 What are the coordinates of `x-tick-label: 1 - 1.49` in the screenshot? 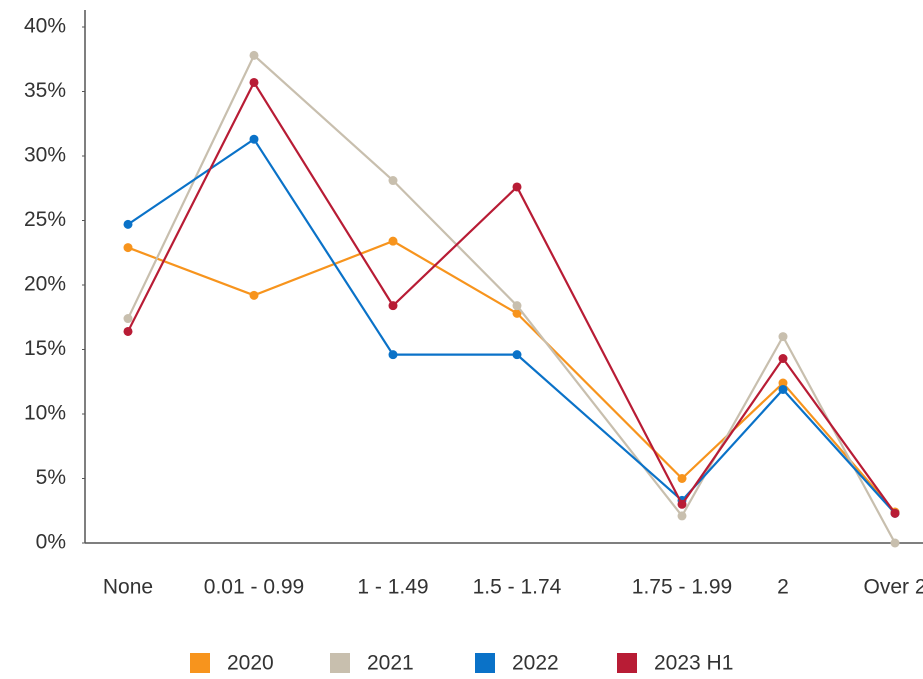 It's located at (392, 587).